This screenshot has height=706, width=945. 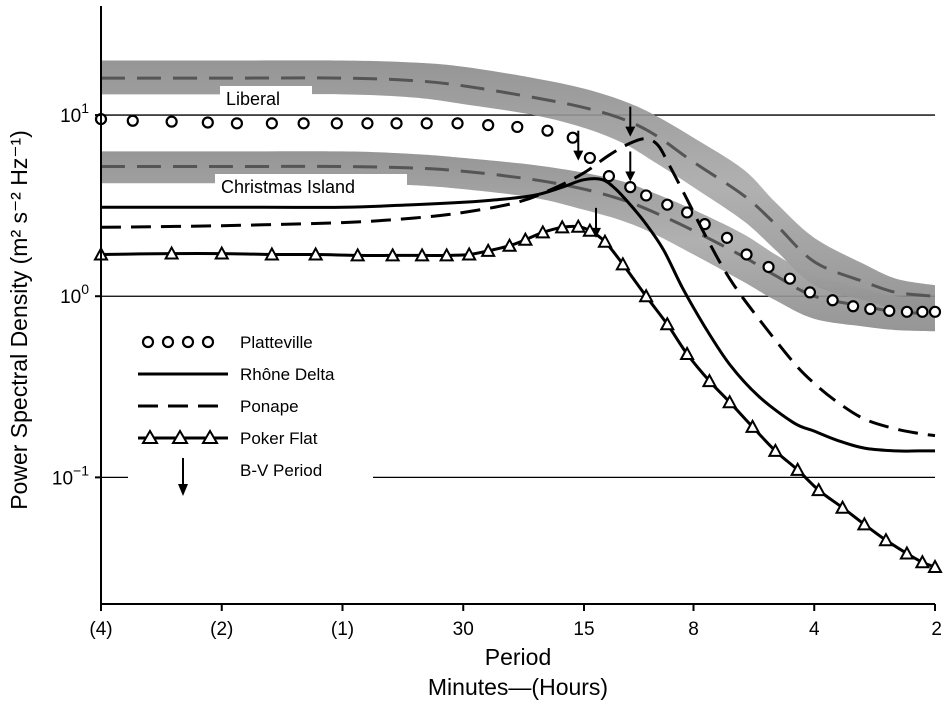 I want to click on band-label-bg-christmas-island, so click(x=311, y=186).